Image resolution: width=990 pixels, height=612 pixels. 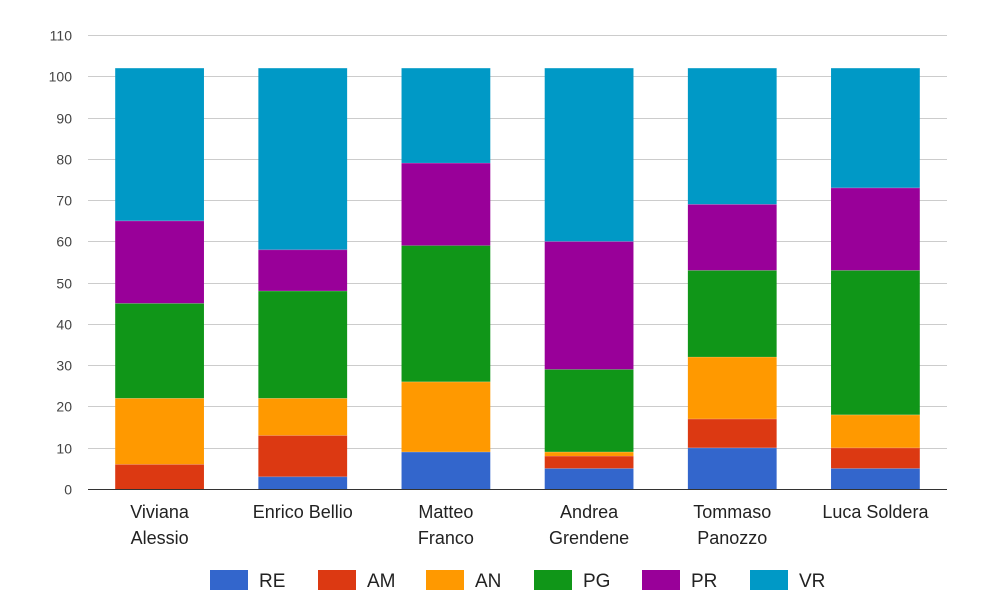 I want to click on legend-label-AN: AN, so click(x=488, y=581).